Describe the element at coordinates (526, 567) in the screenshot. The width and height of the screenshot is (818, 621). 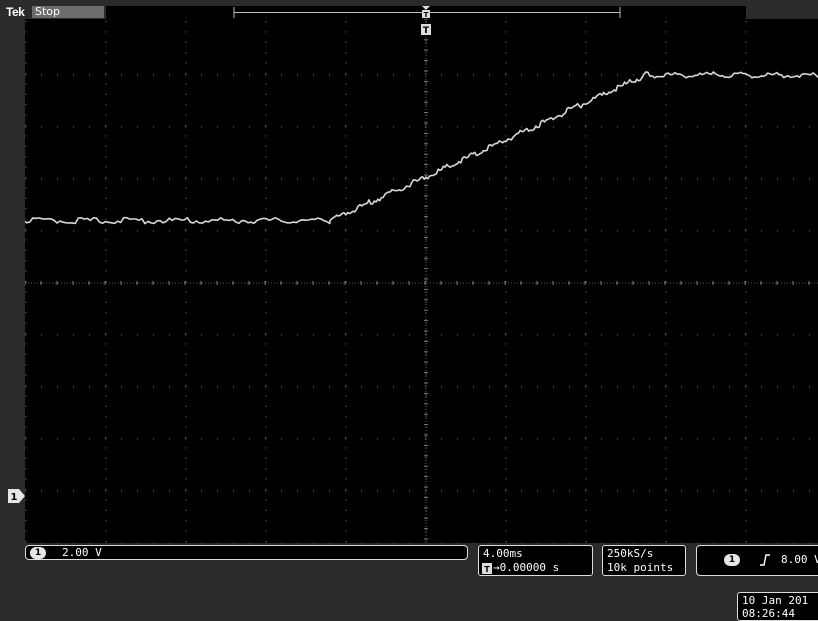
I see `trigger-position-value: →0.00000 s` at that location.